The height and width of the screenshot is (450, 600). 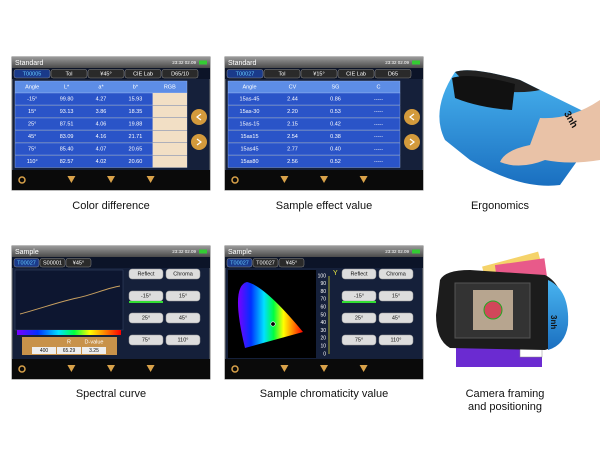 What do you see at coordinates (101, 137) in the screenshot?
I see `table-cell: 4.16` at bounding box center [101, 137].